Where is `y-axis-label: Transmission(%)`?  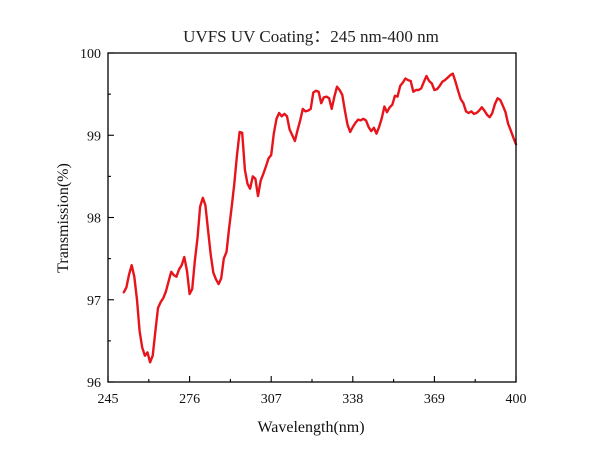
y-axis-label: Transmission(%) is located at coordinates (63, 218).